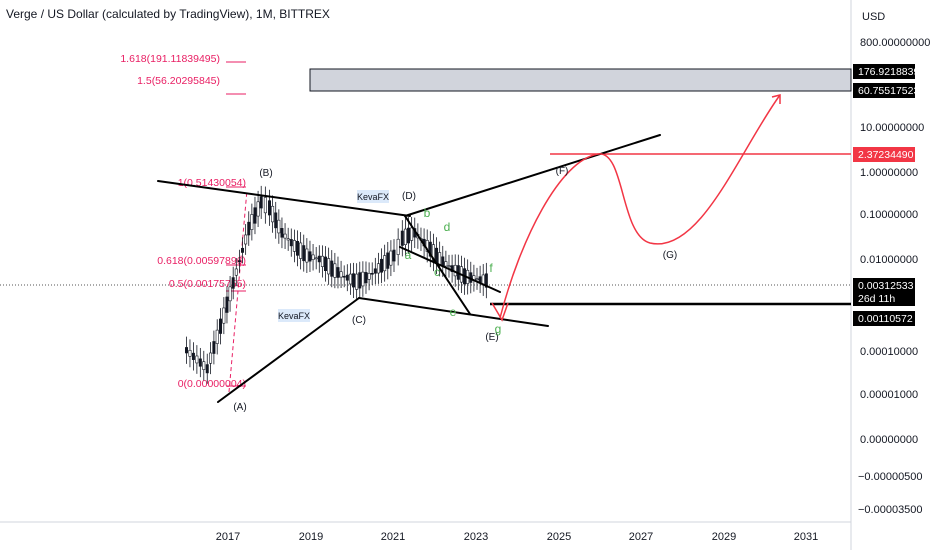  I want to click on trendline-wedge-a, so click(437, 265).